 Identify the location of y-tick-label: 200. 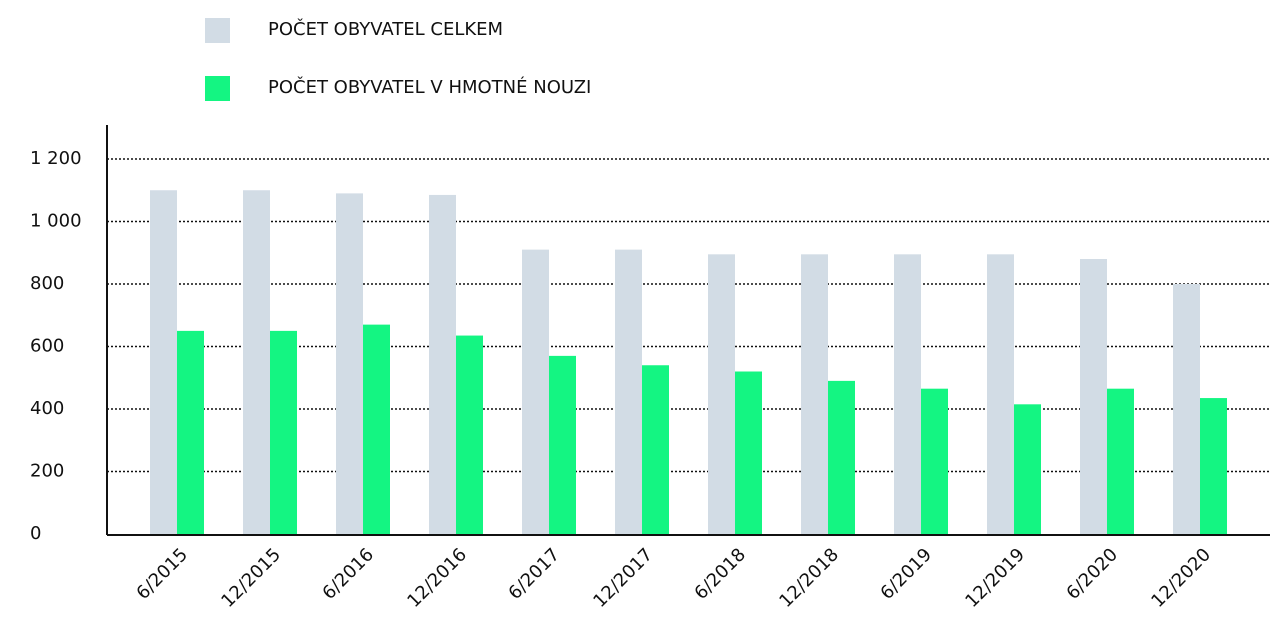
(47, 471).